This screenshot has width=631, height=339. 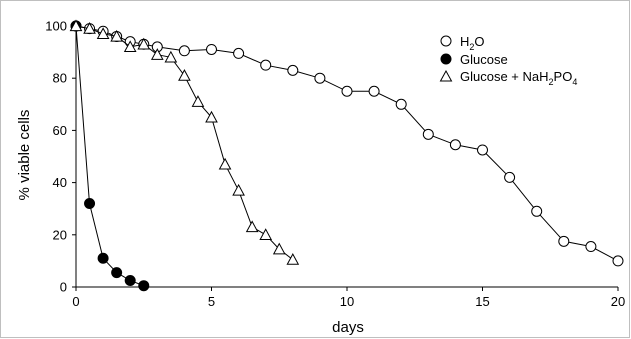 What do you see at coordinates (60, 78) in the screenshot?
I see `y-tick-label: 80` at bounding box center [60, 78].